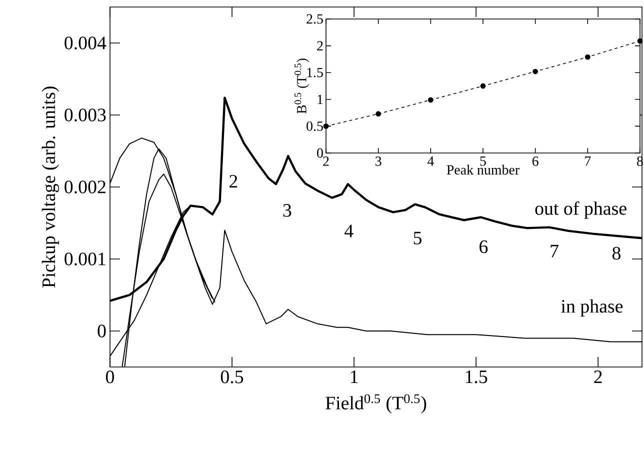 This screenshot has width=644, height=451. What do you see at coordinates (554, 251) in the screenshot?
I see `annotation: 7` at bounding box center [554, 251].